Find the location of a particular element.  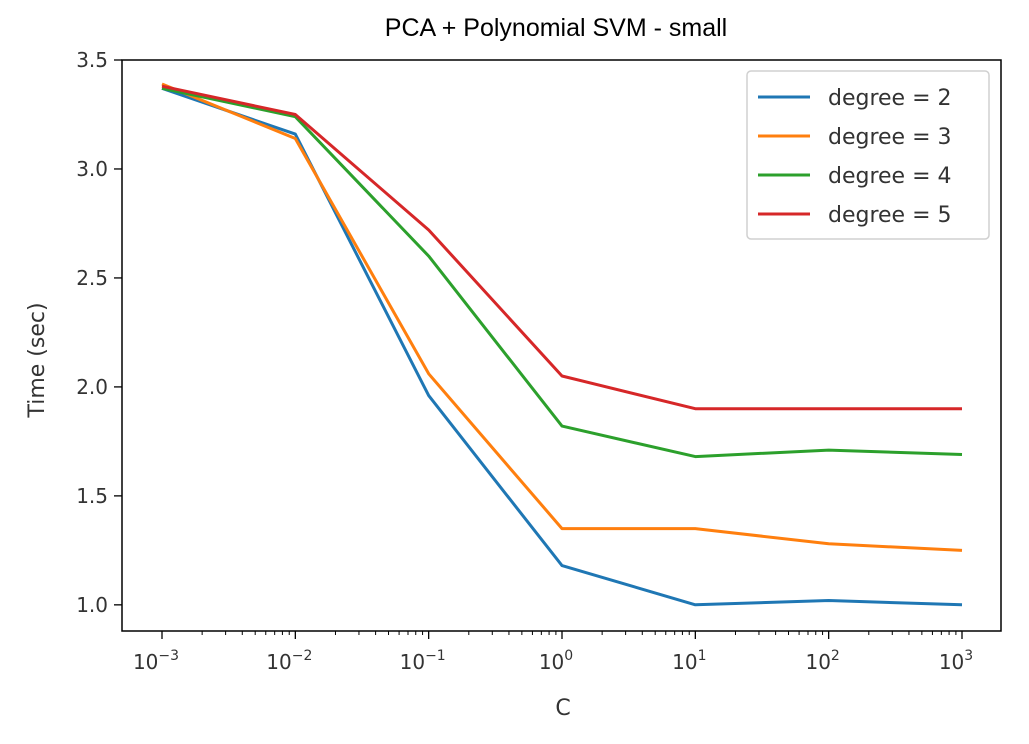

y-tick-label: 3.0 is located at coordinates (92, 169).